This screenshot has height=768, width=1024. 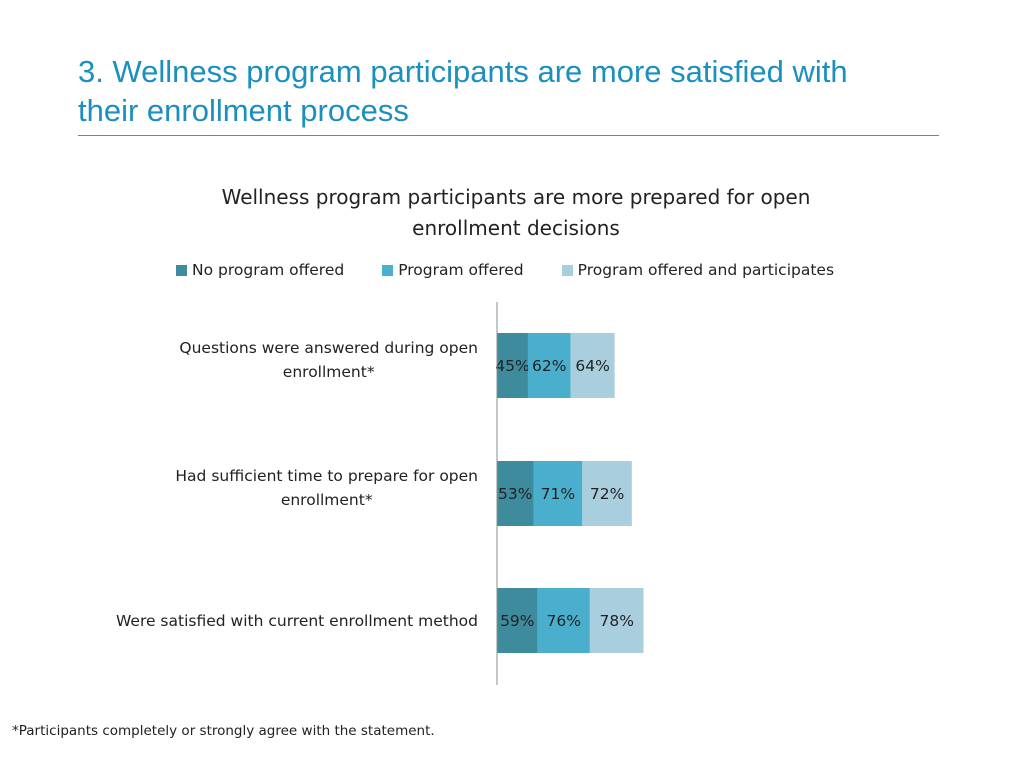 I want to click on category-label-0-line-1: Questions were answered during open, so click(x=328, y=348).